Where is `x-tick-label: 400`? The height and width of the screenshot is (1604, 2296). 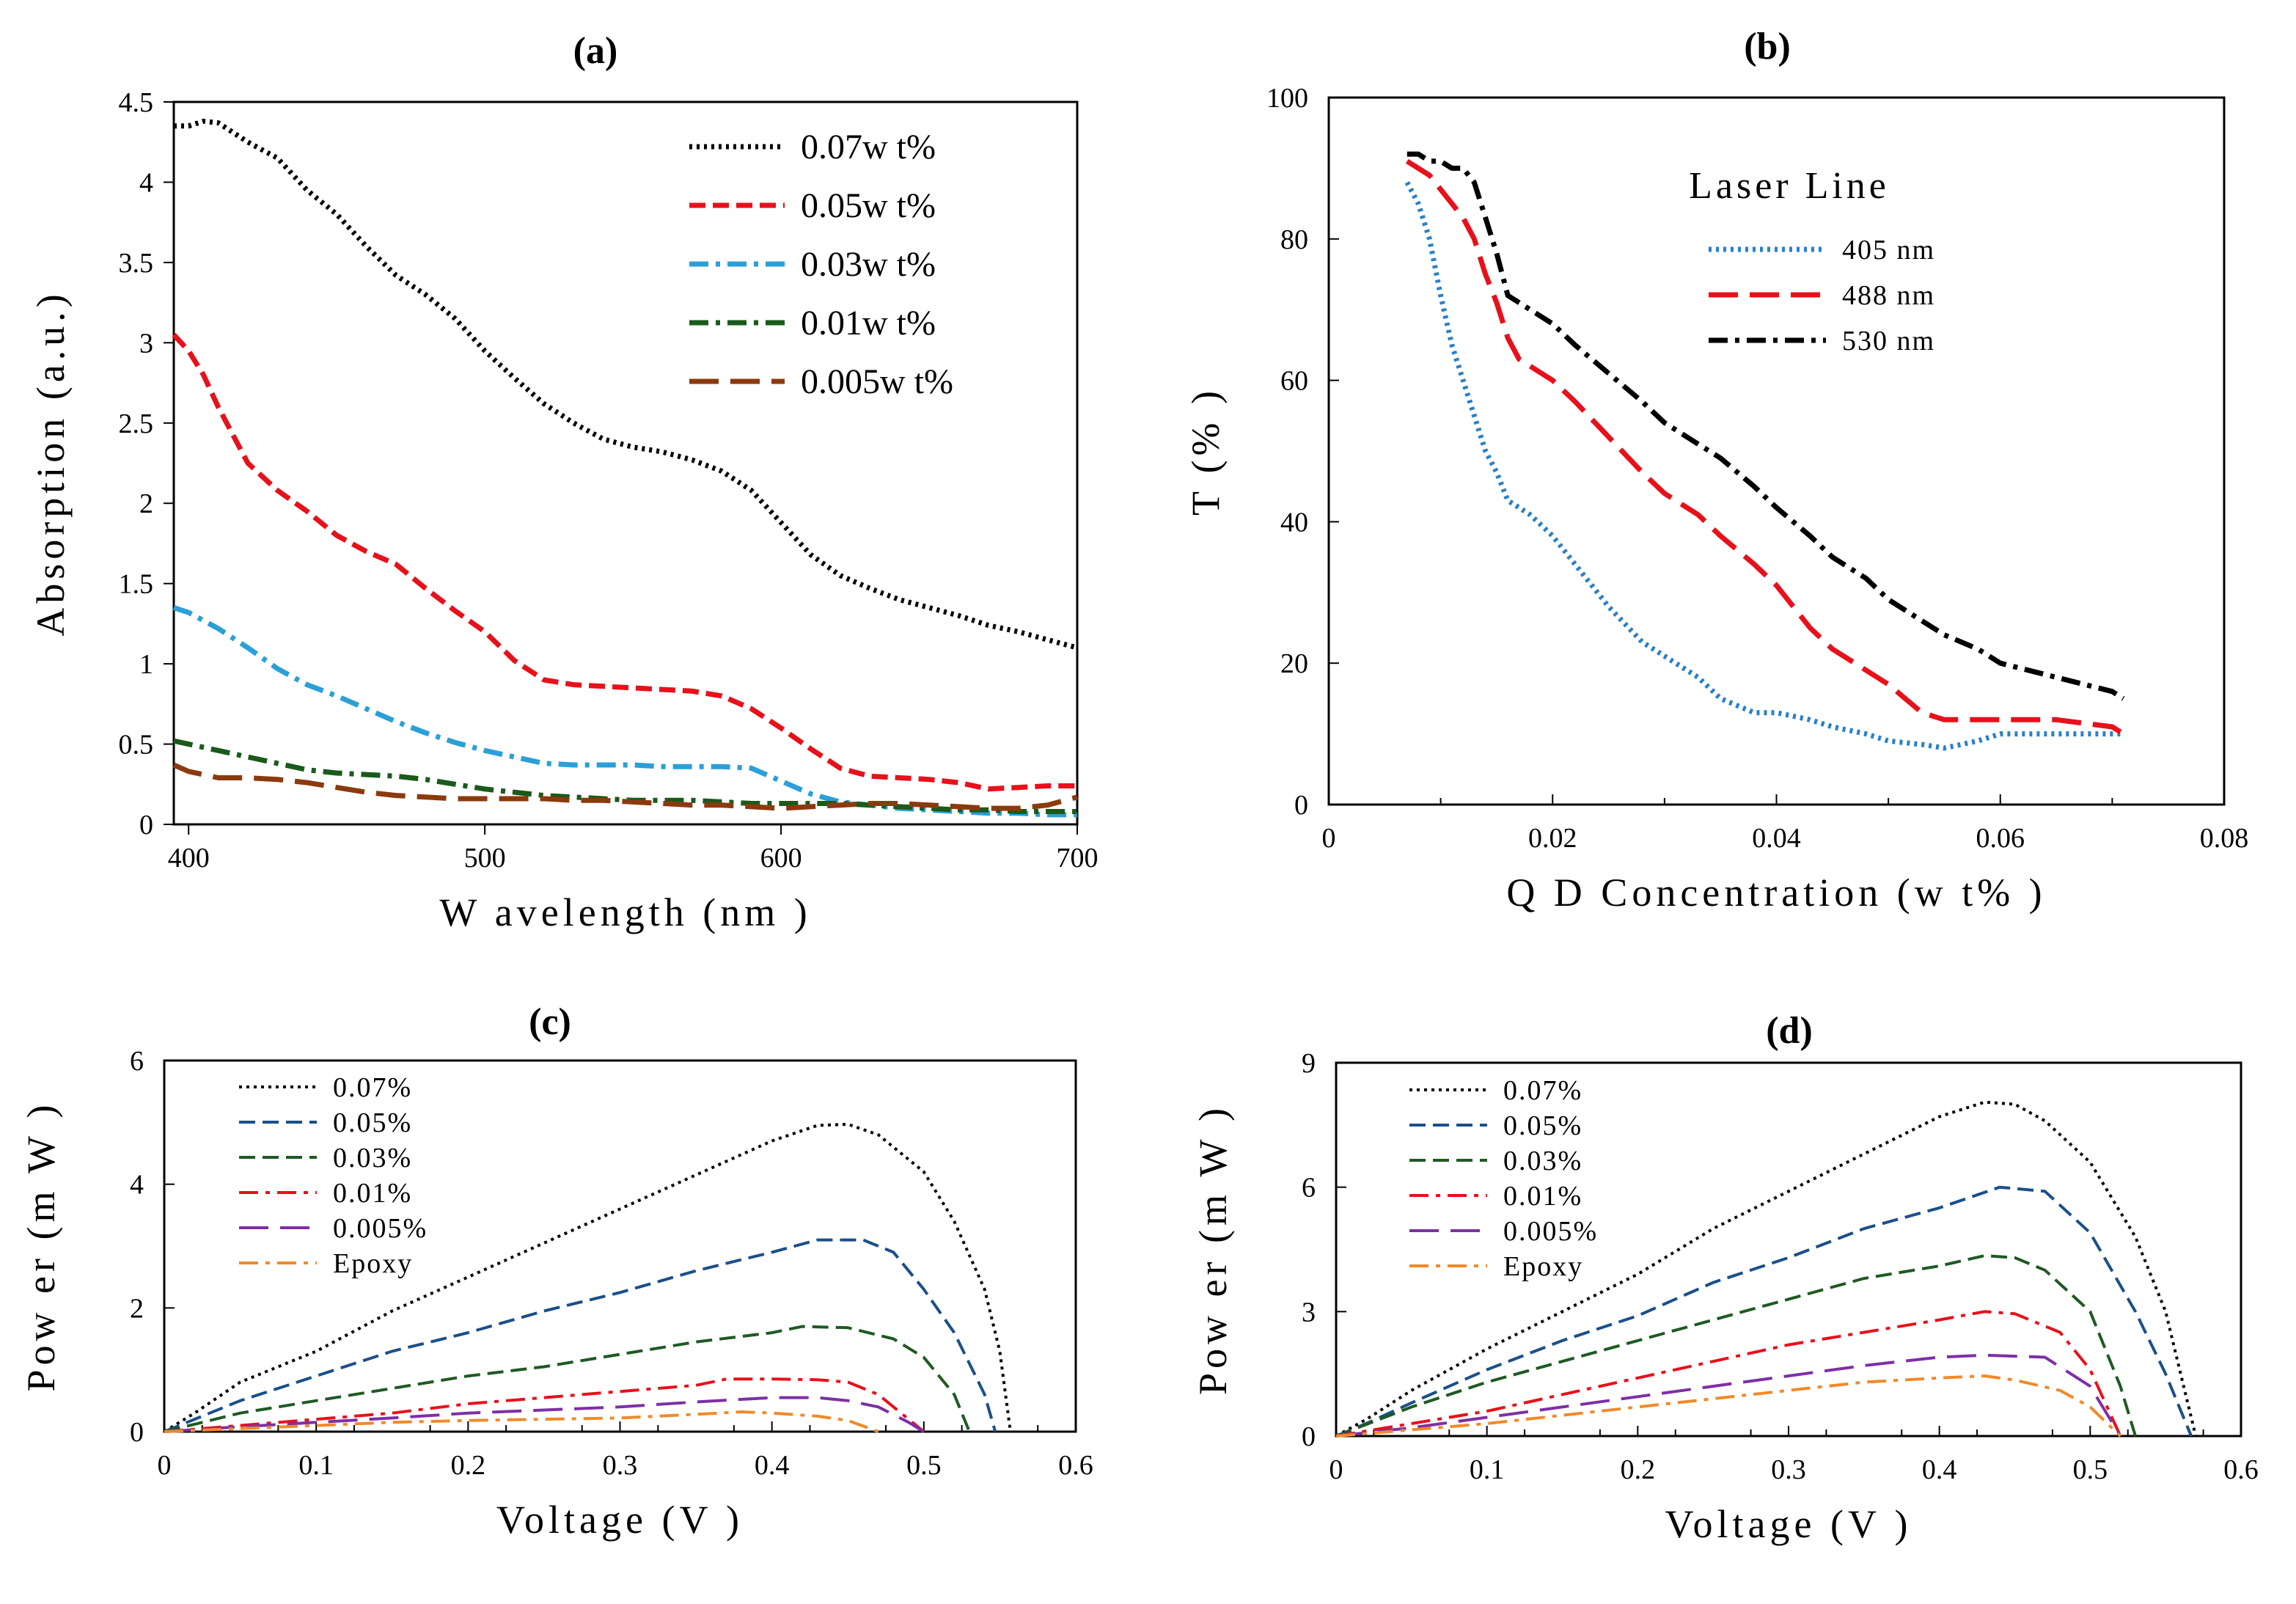 x-tick-label: 400 is located at coordinates (189, 859).